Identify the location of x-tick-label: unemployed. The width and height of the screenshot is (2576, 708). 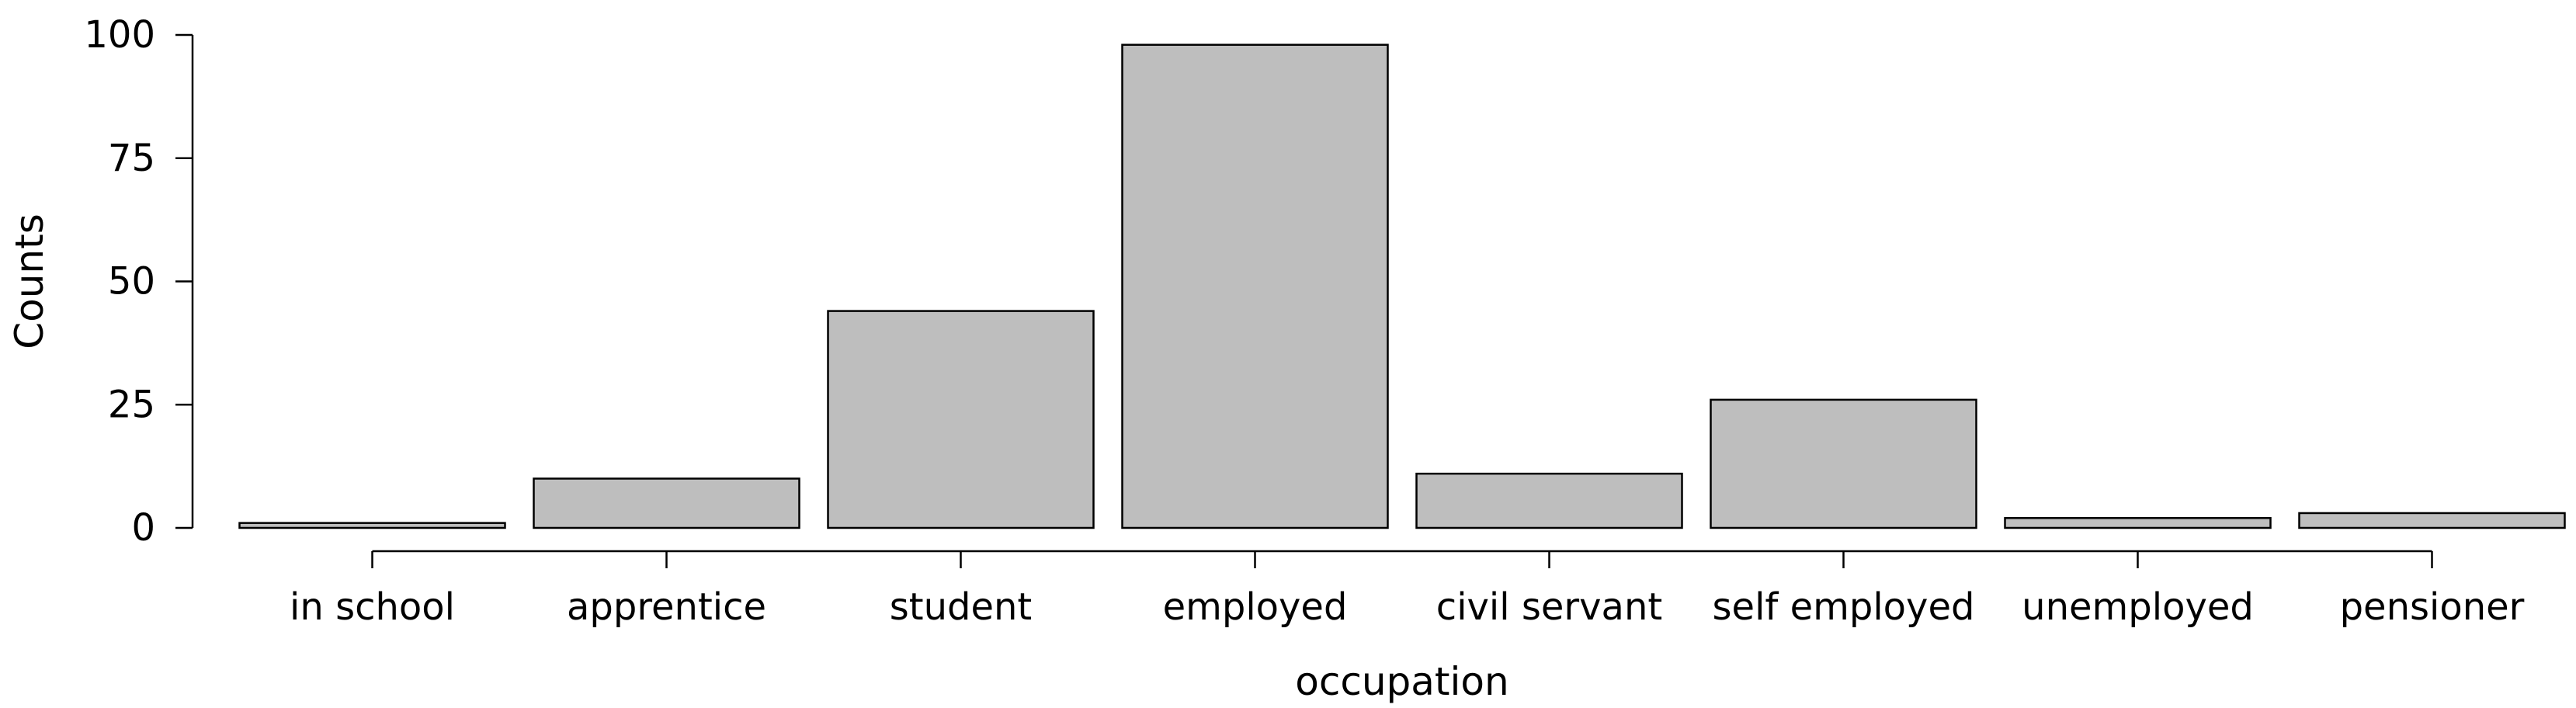
(2138, 607).